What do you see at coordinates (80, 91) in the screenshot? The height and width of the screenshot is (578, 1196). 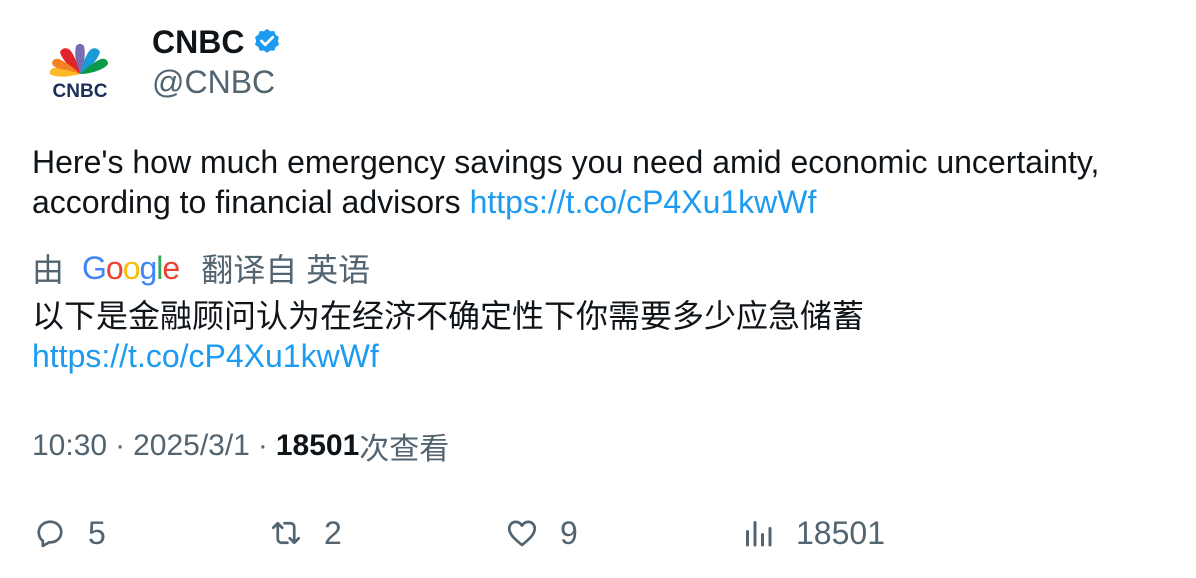 I see `avatar-text: CNBC` at bounding box center [80, 91].